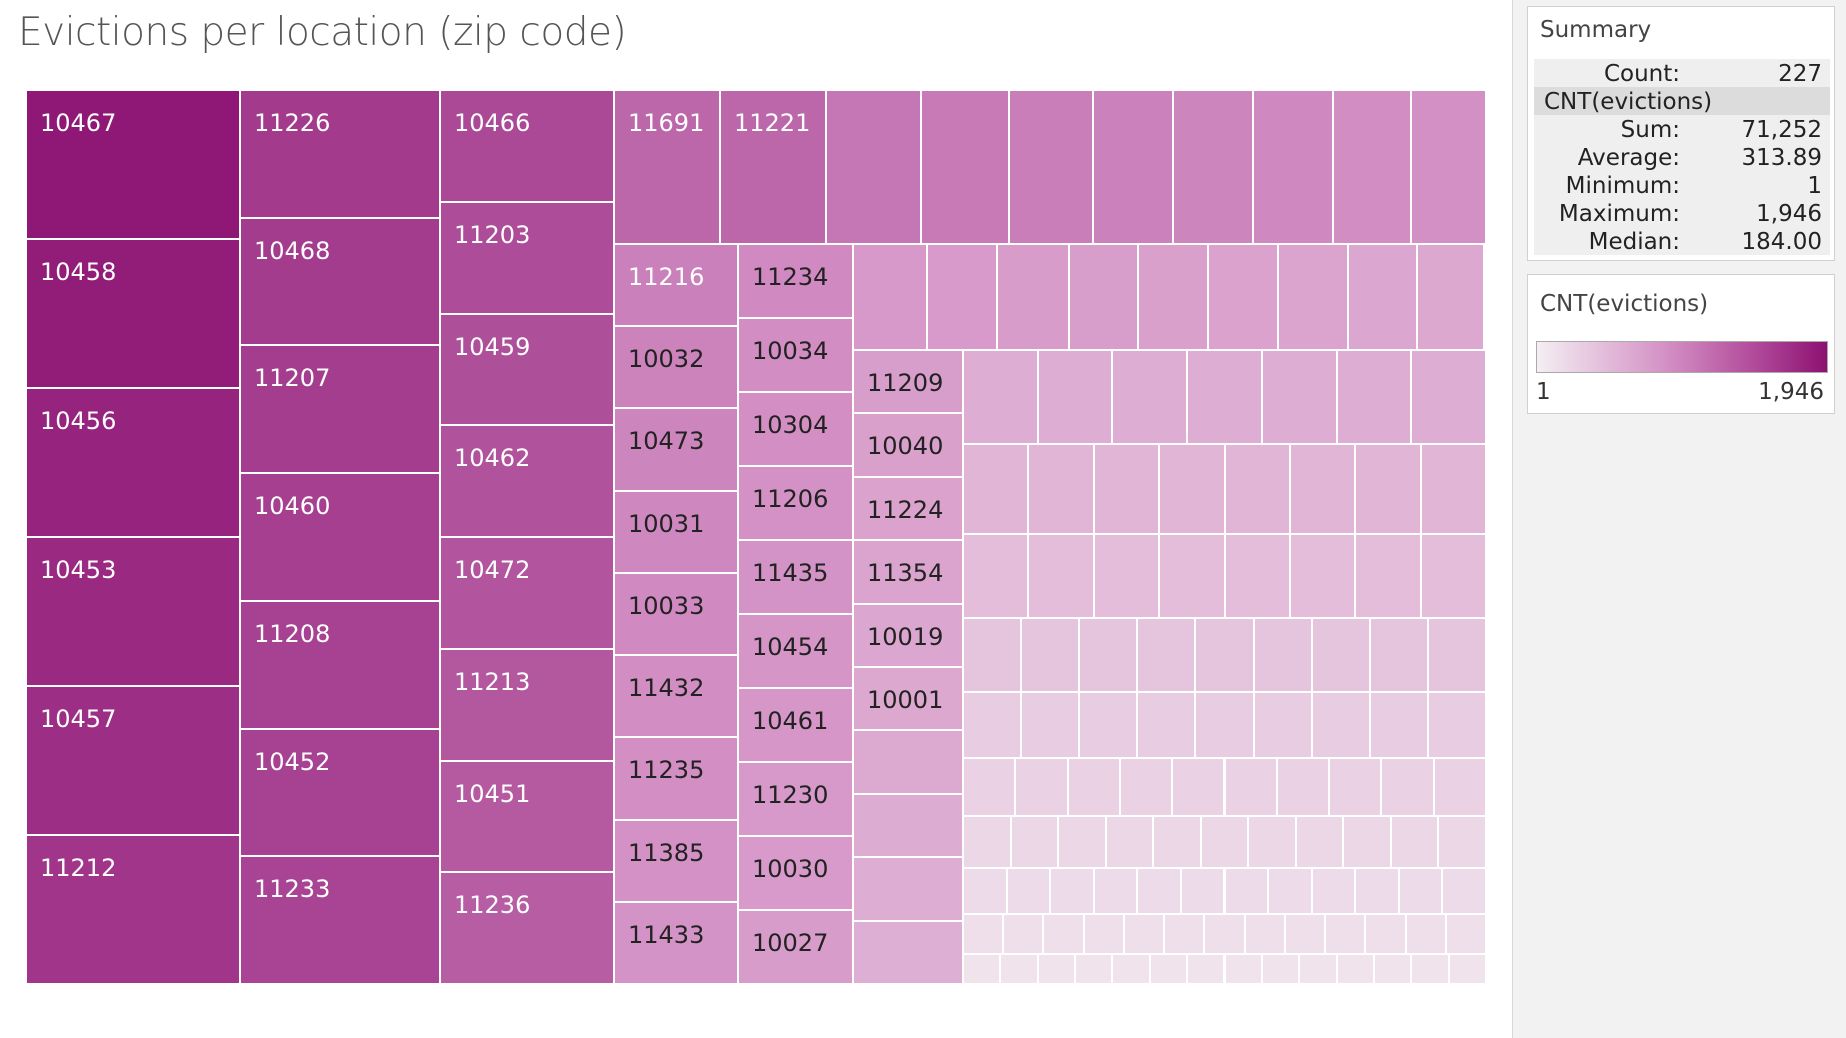 The width and height of the screenshot is (1846, 1038). I want to click on treemap-tile-10019: 10019, so click(908, 635).